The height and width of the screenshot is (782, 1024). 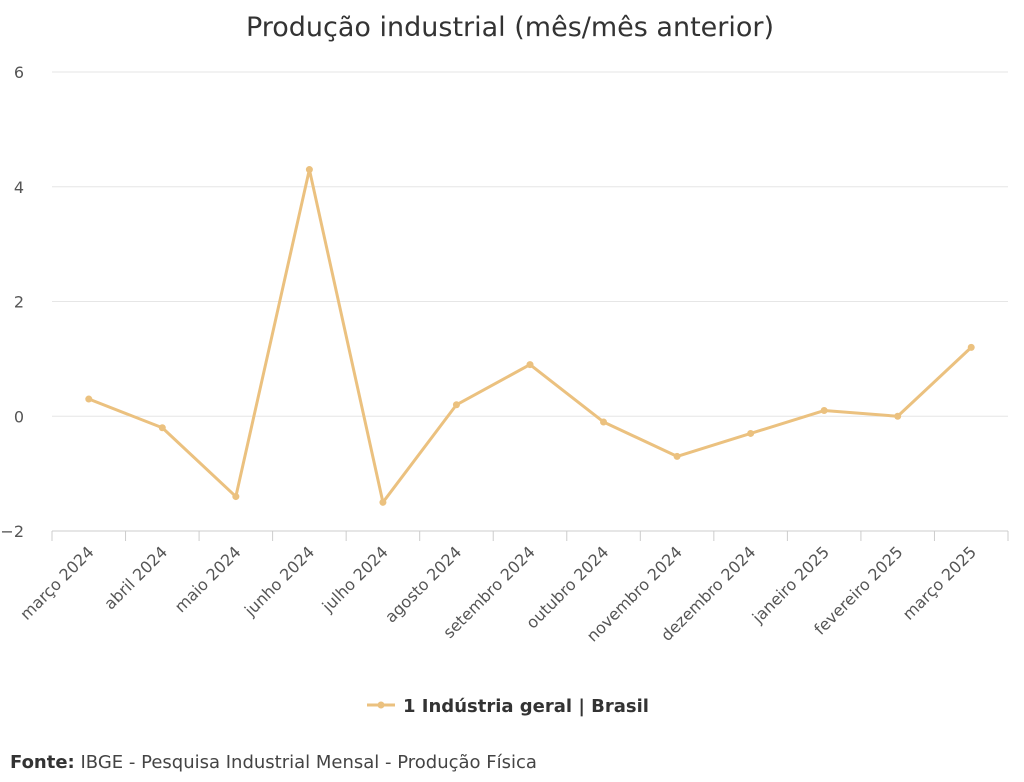 What do you see at coordinates (381, 705) in the screenshot?
I see `legend-swatch-marker` at bounding box center [381, 705].